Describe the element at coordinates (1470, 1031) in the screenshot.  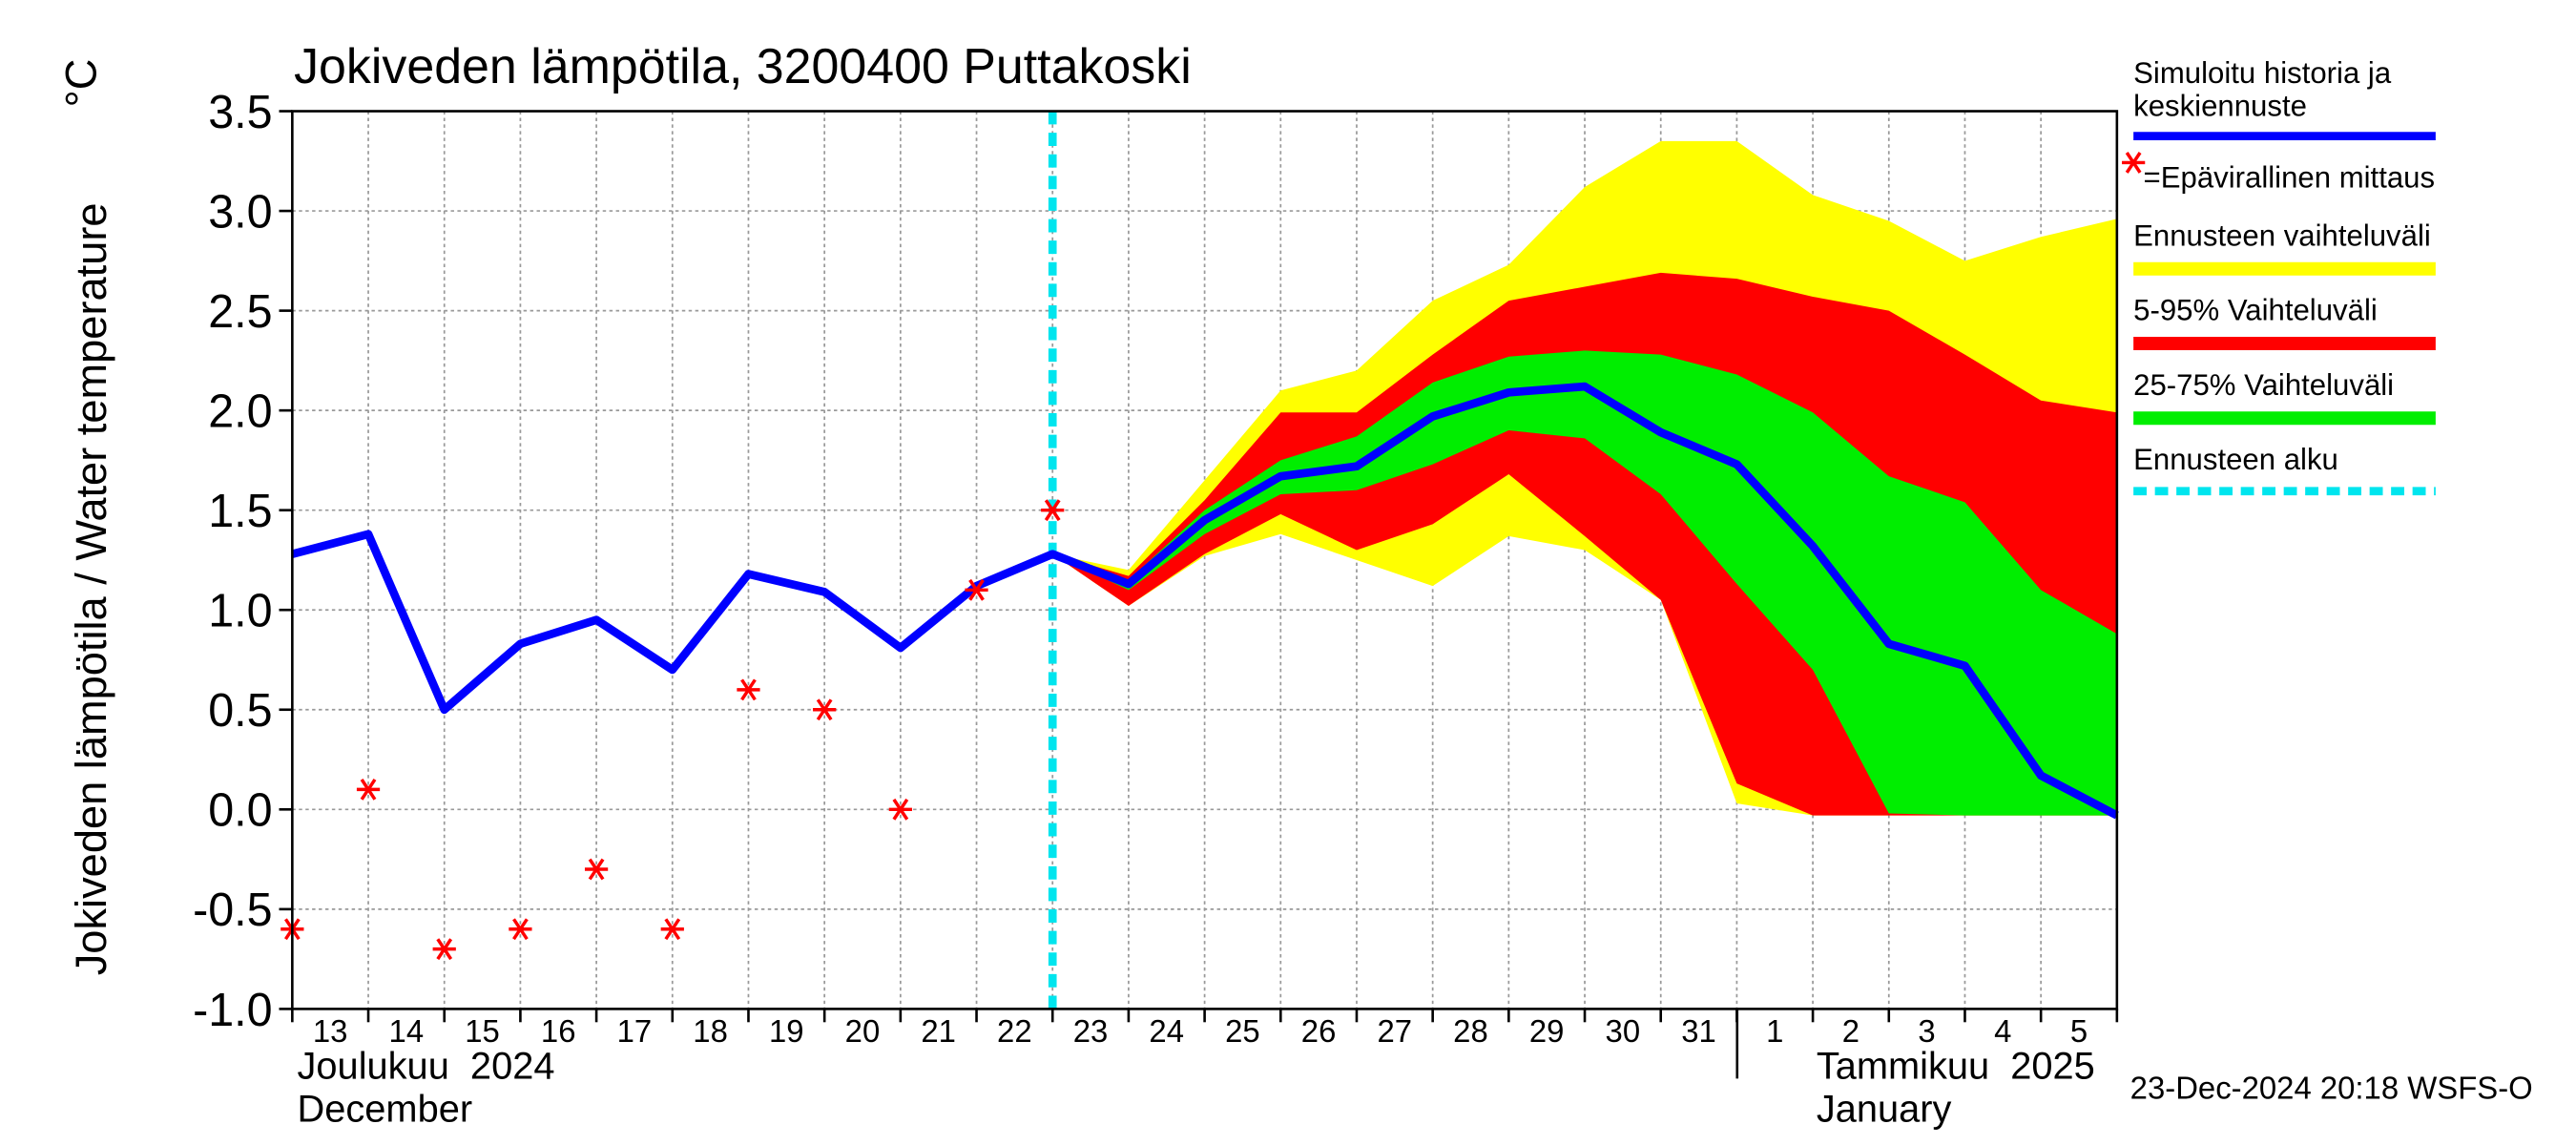
I see `x-tick-label: 28` at that location.